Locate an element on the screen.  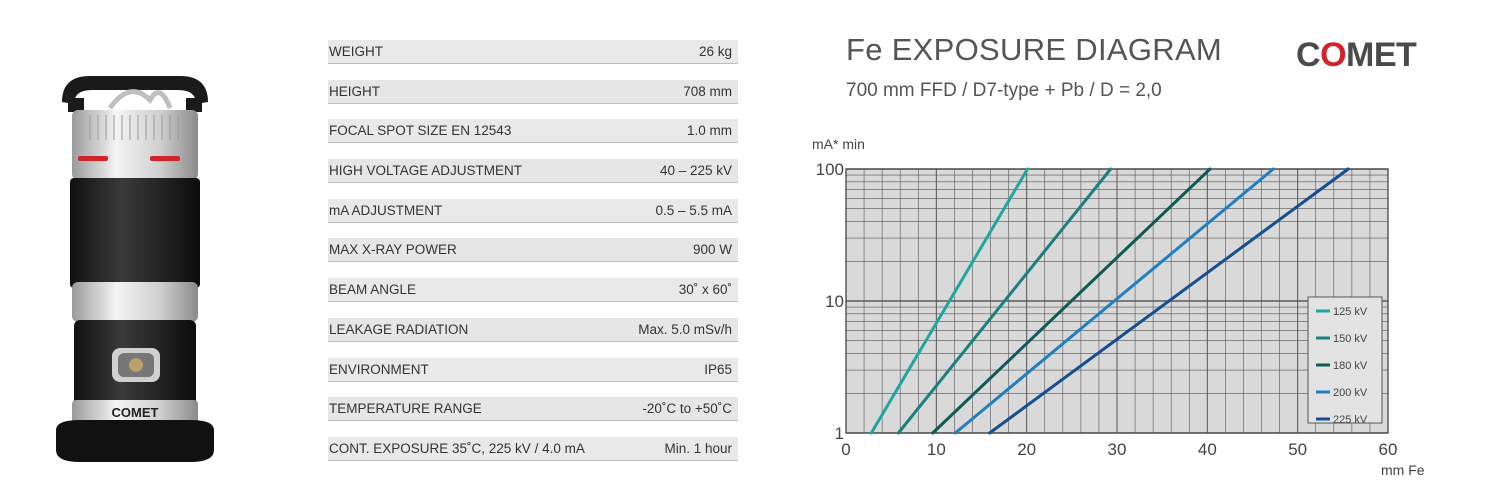
device-label: COMET is located at coordinates (135, 412).